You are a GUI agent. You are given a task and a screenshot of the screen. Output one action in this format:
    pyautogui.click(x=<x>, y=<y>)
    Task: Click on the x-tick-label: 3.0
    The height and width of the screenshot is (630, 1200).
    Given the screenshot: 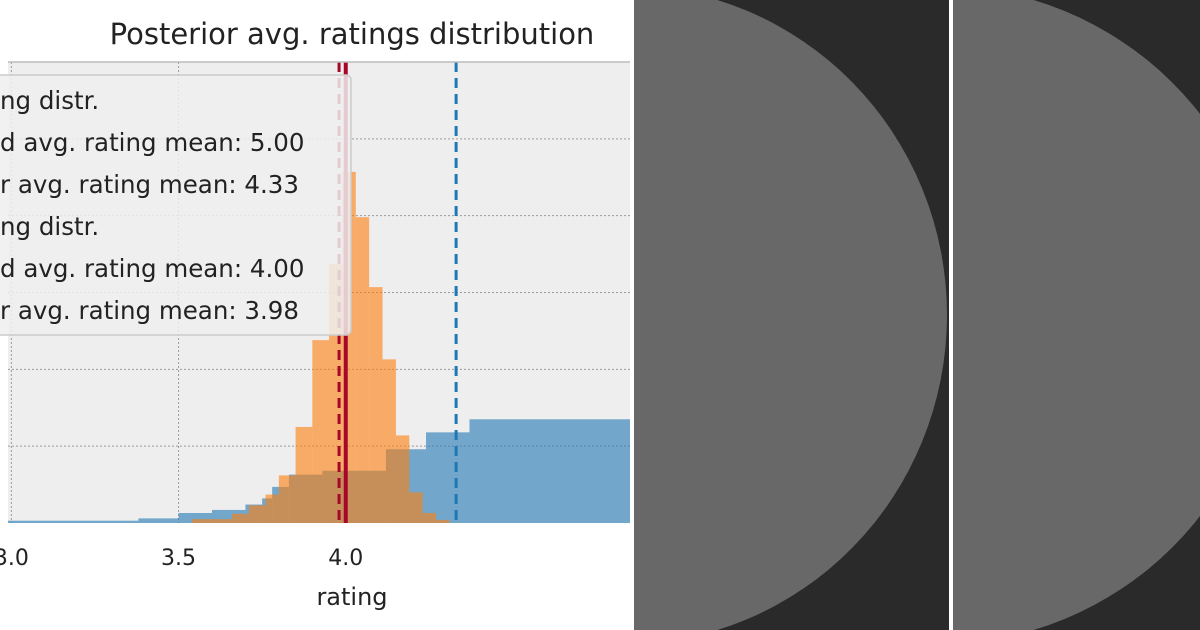 What is the action you would take?
    pyautogui.click(x=14, y=558)
    